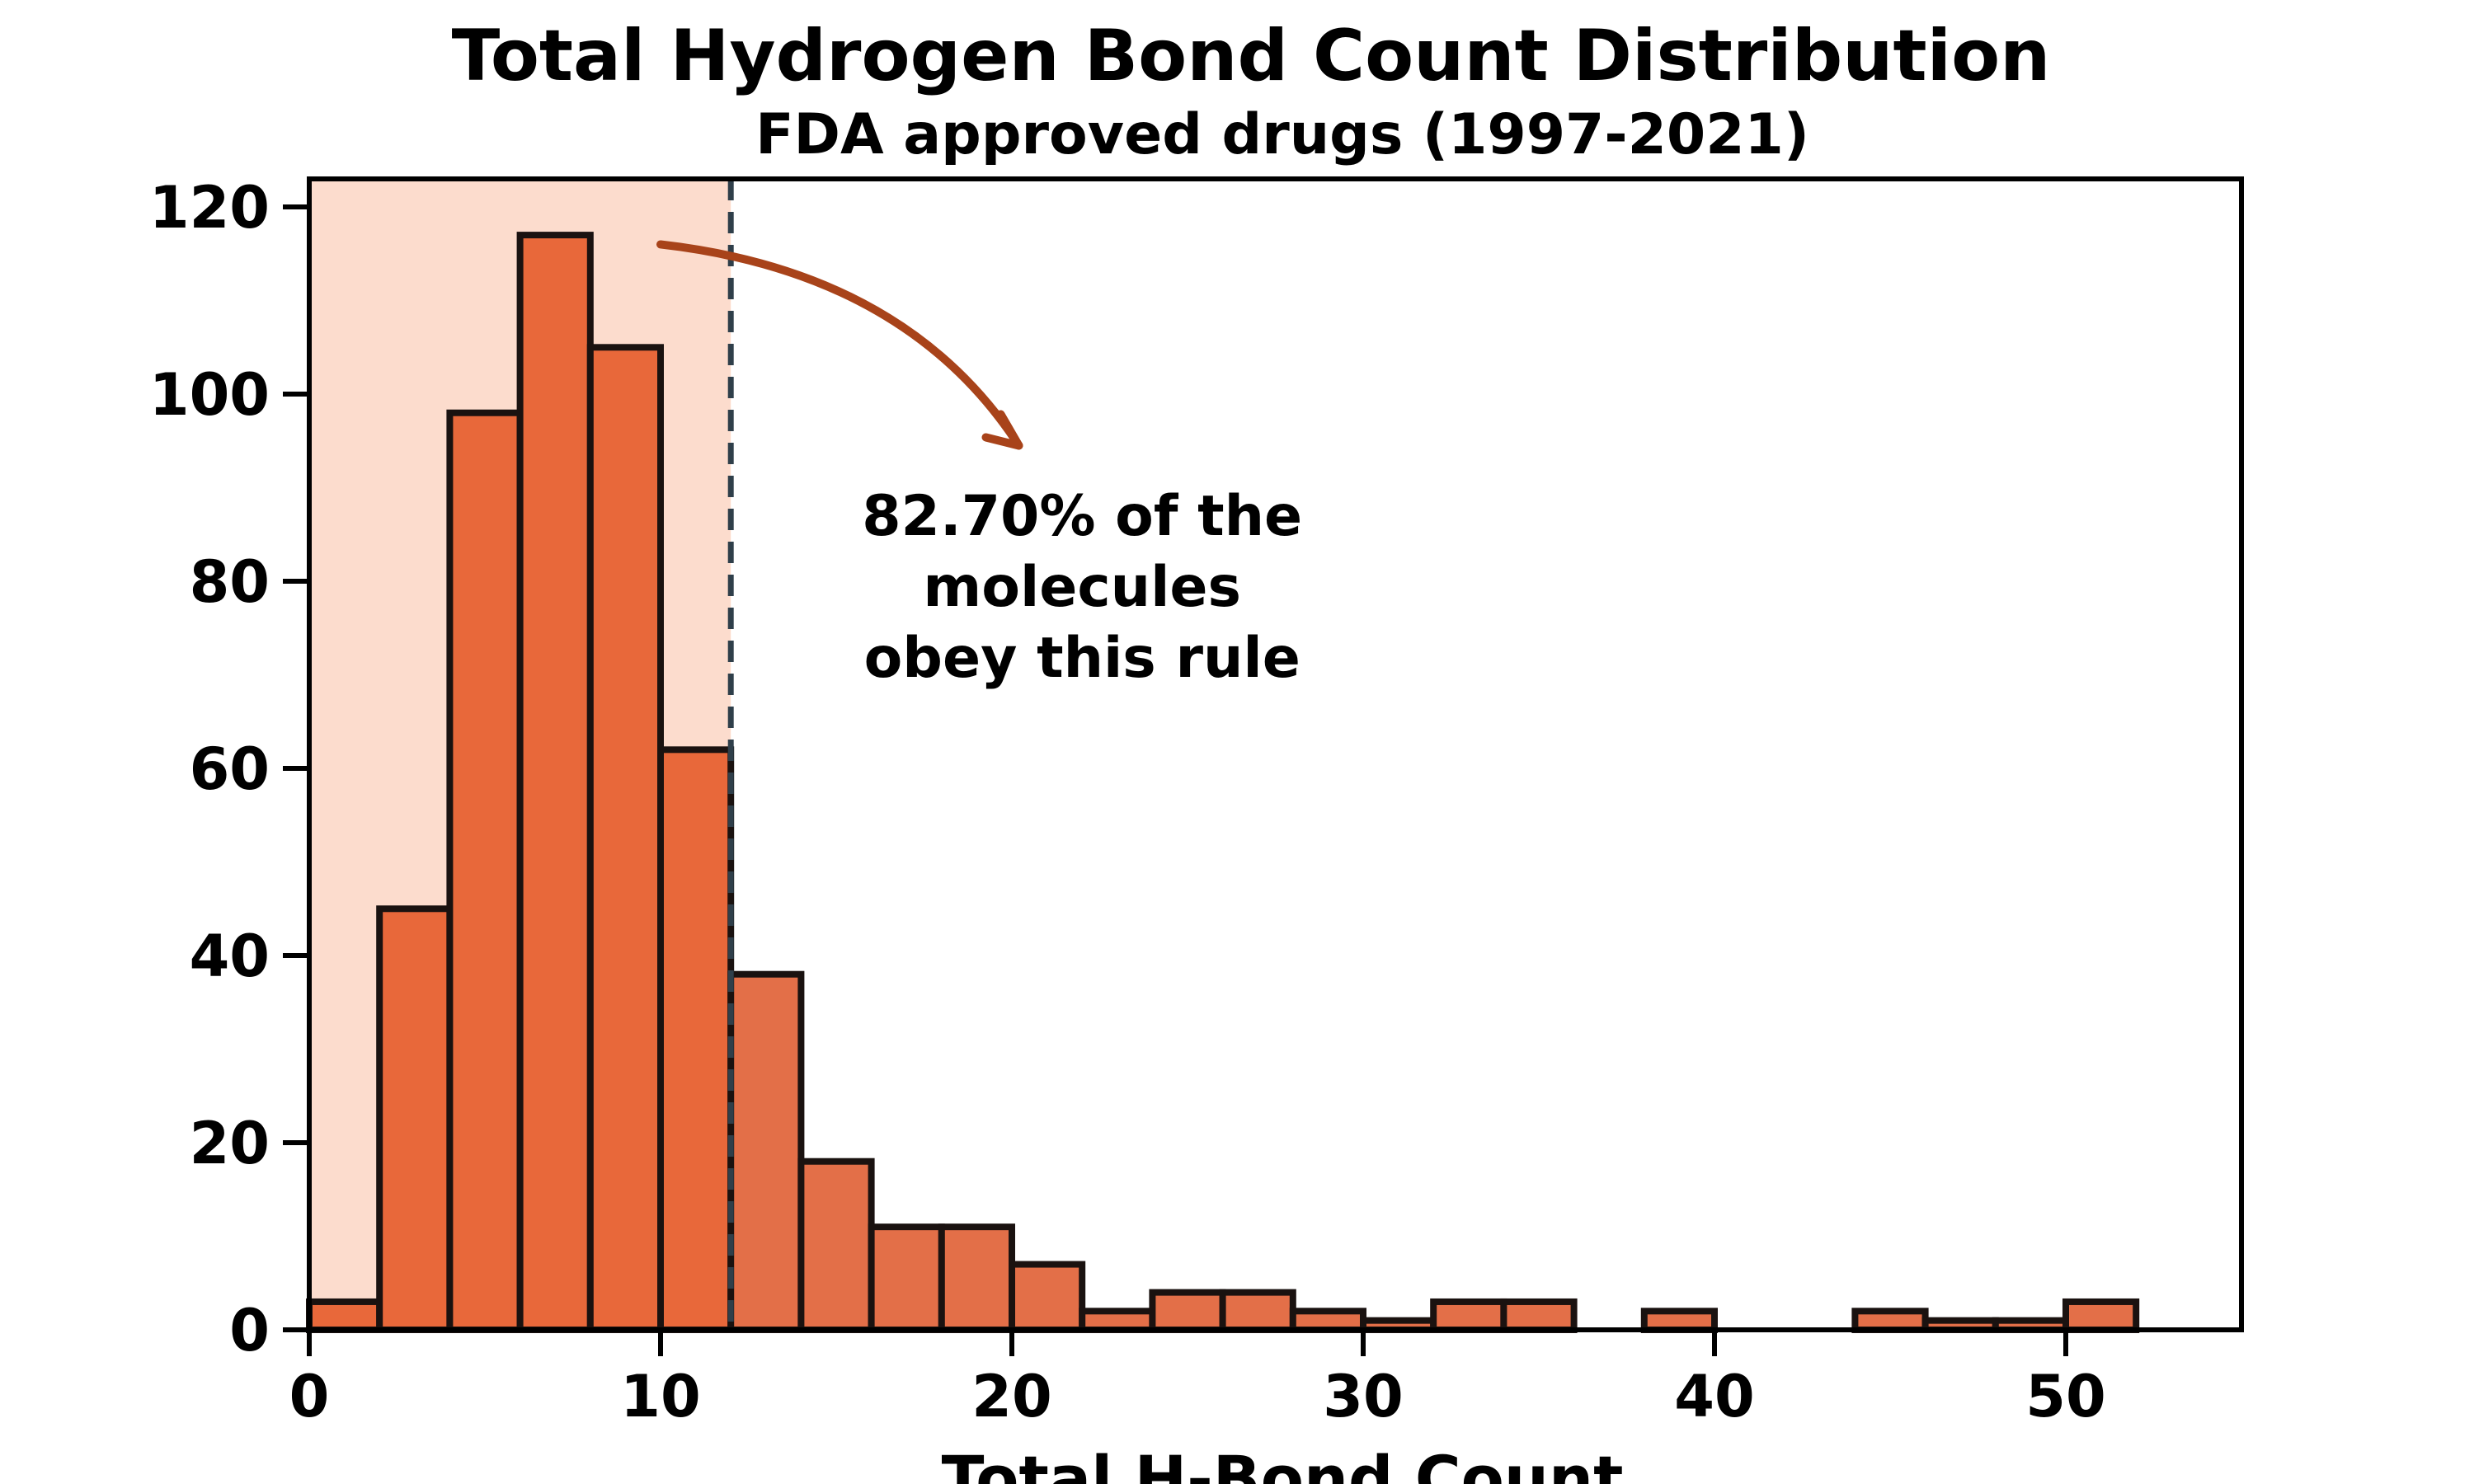  I want to click on y-tick-label: 120, so click(209, 208).